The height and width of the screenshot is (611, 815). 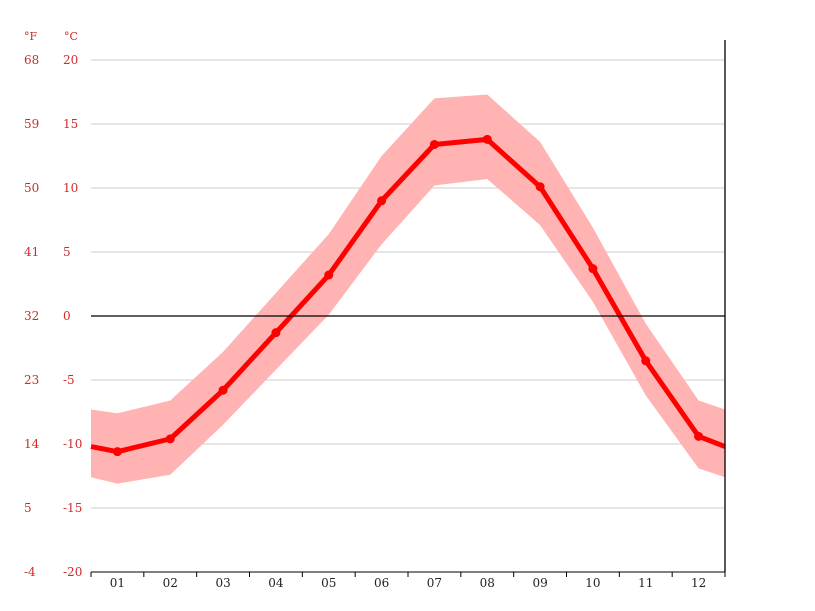 What do you see at coordinates (276, 583) in the screenshot?
I see `x-tick-label: 04` at bounding box center [276, 583].